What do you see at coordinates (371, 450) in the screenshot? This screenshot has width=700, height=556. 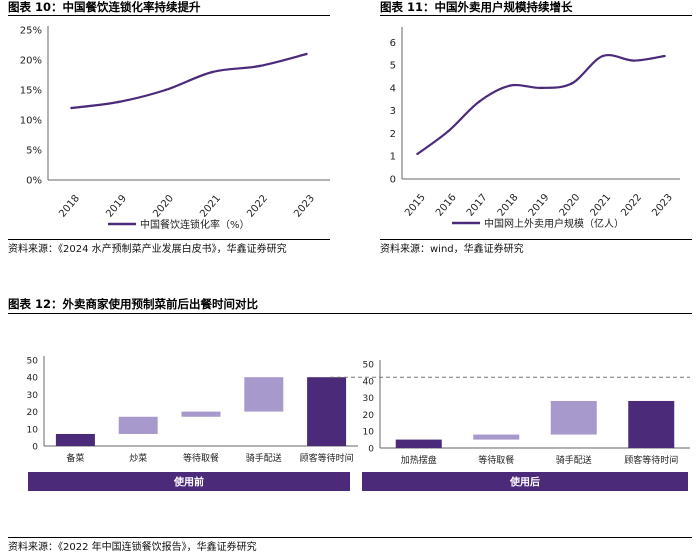 I see `fig12-after-ytick-label: 0` at bounding box center [371, 450].